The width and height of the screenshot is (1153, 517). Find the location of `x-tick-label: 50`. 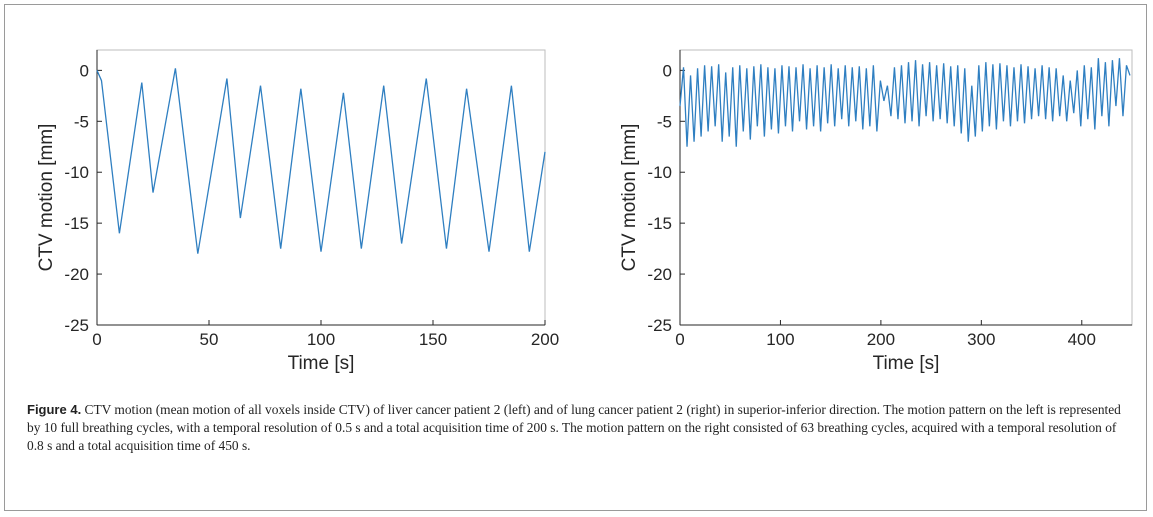

x-tick-label: 50 is located at coordinates (209, 339).